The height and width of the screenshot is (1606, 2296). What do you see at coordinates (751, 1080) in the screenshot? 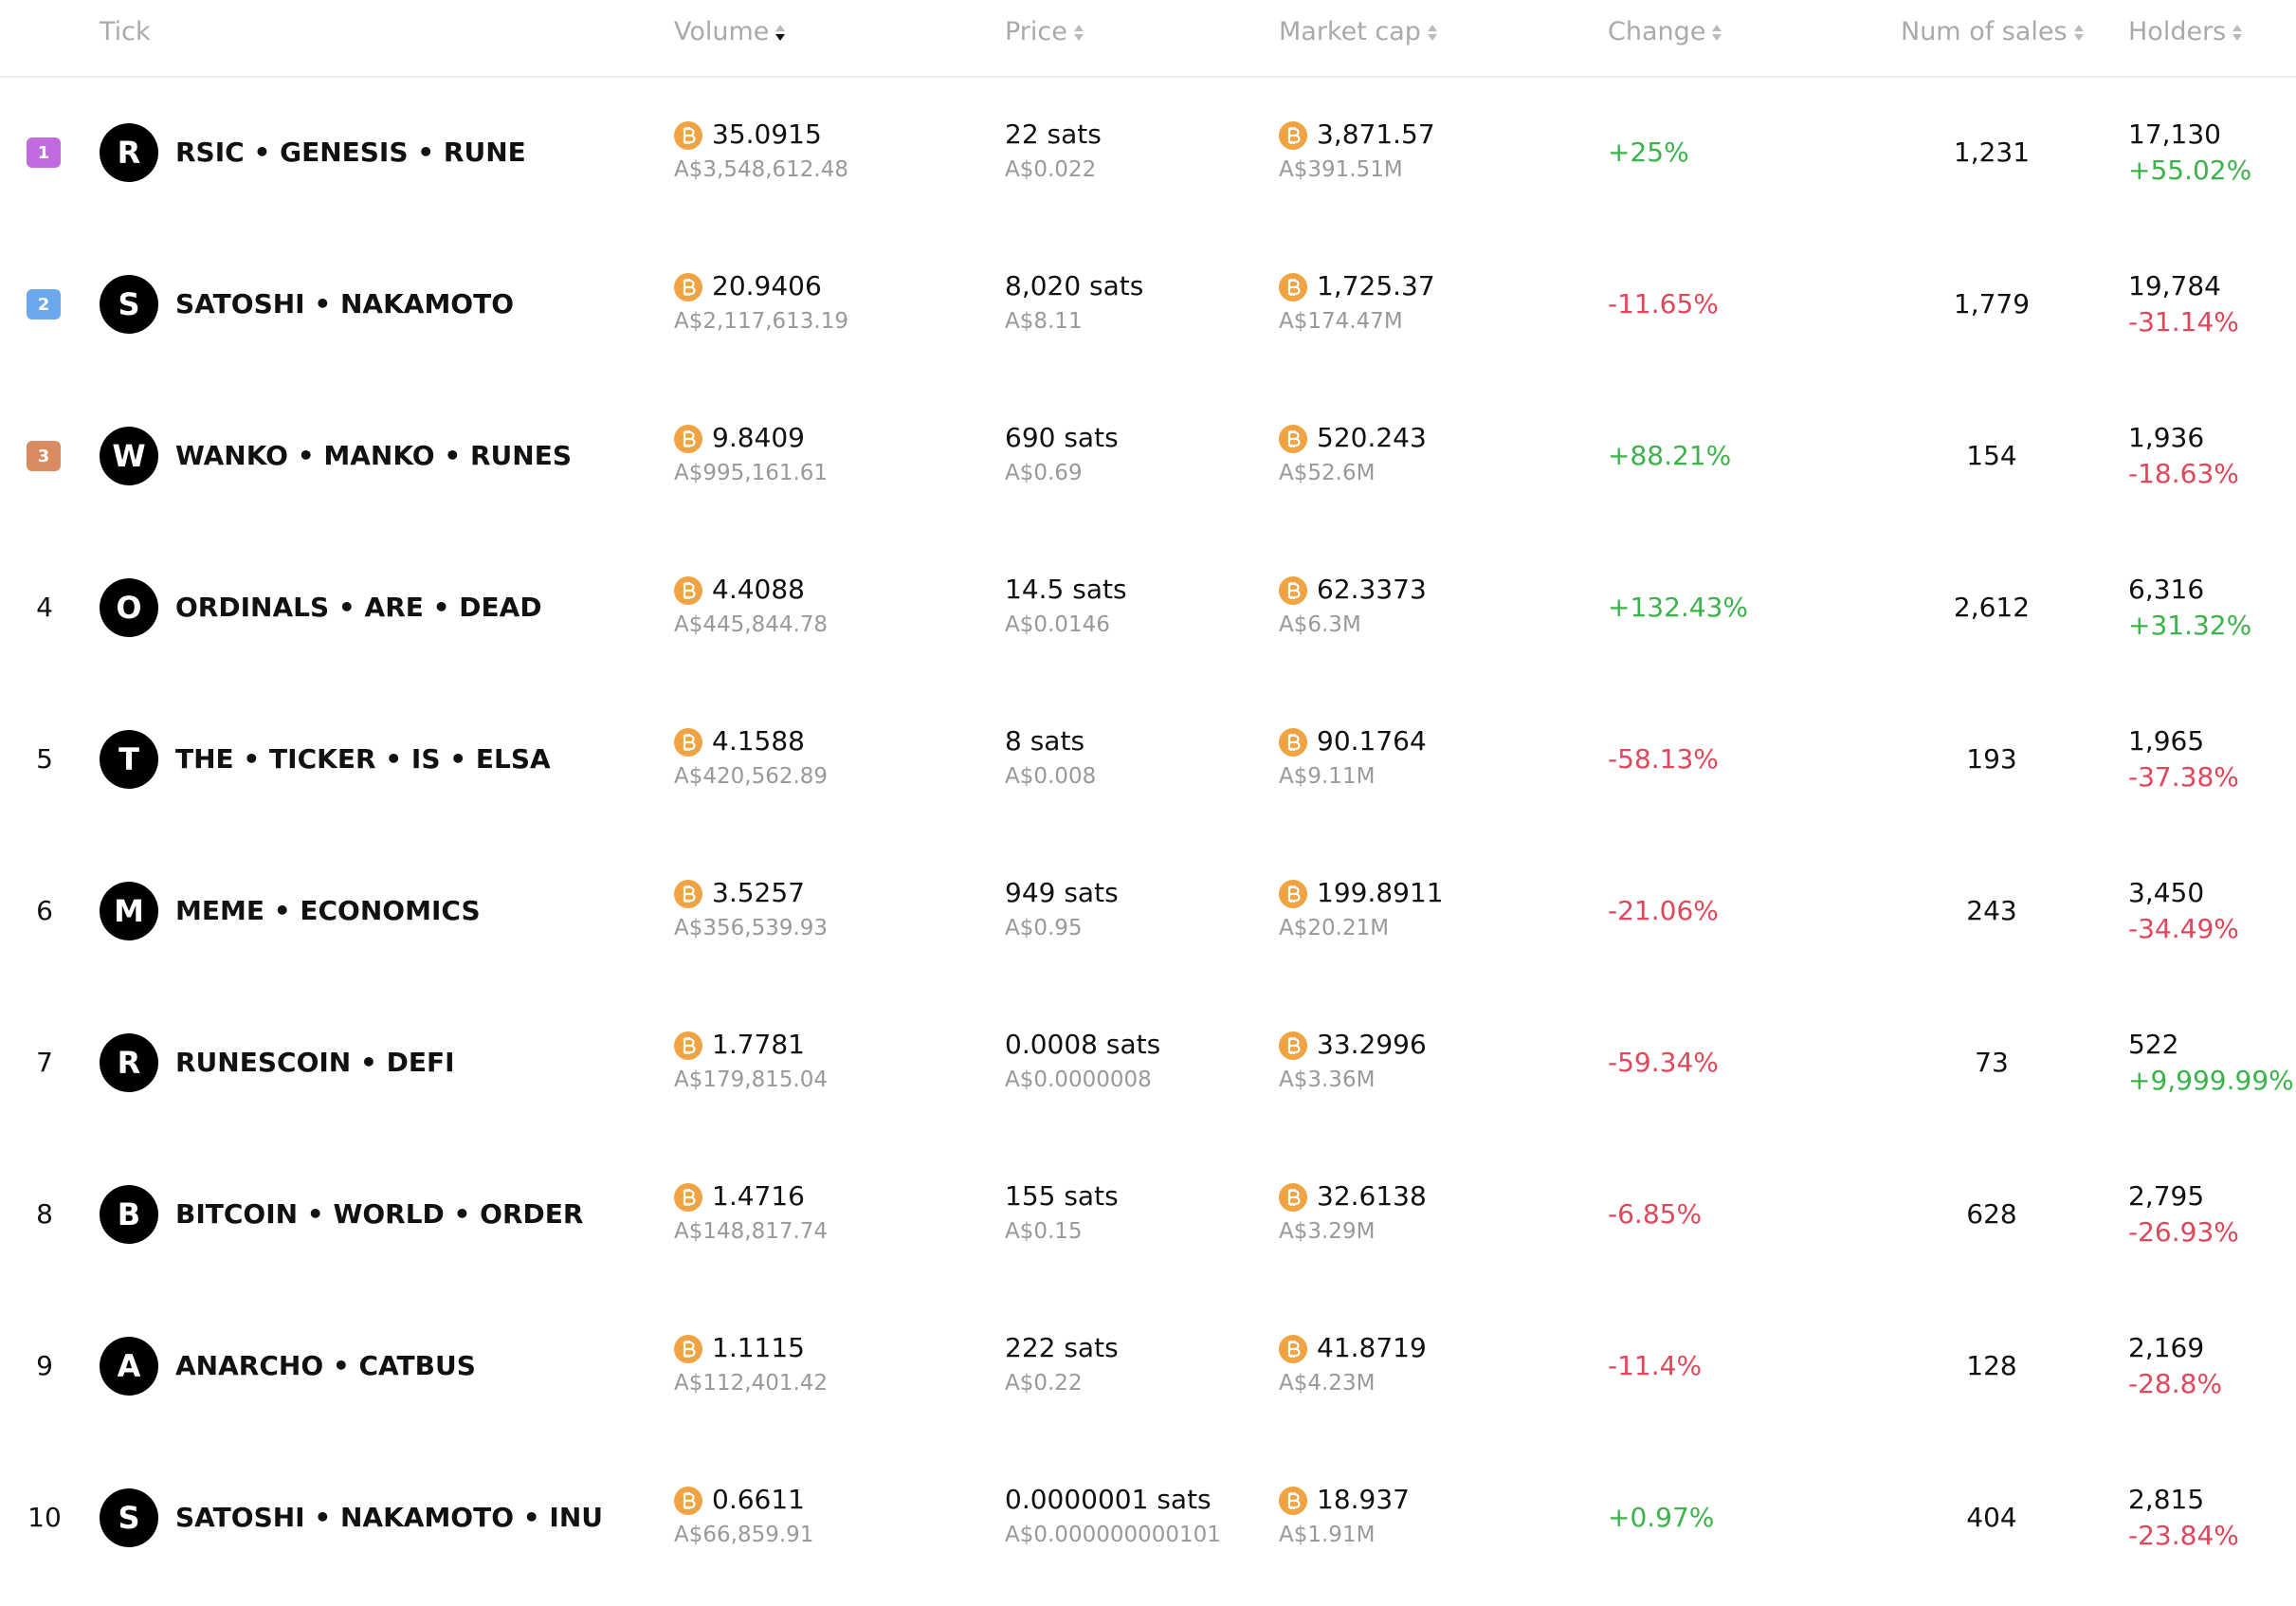
I see `volume-fiat: A$179,815.04` at bounding box center [751, 1080].